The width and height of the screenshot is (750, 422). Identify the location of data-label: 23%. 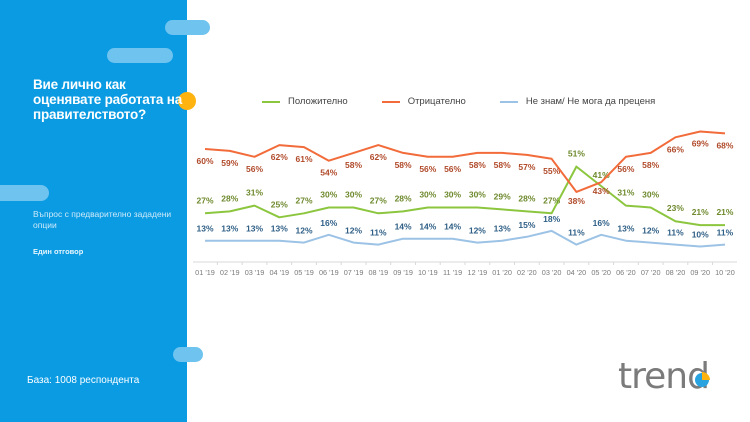
(675, 208).